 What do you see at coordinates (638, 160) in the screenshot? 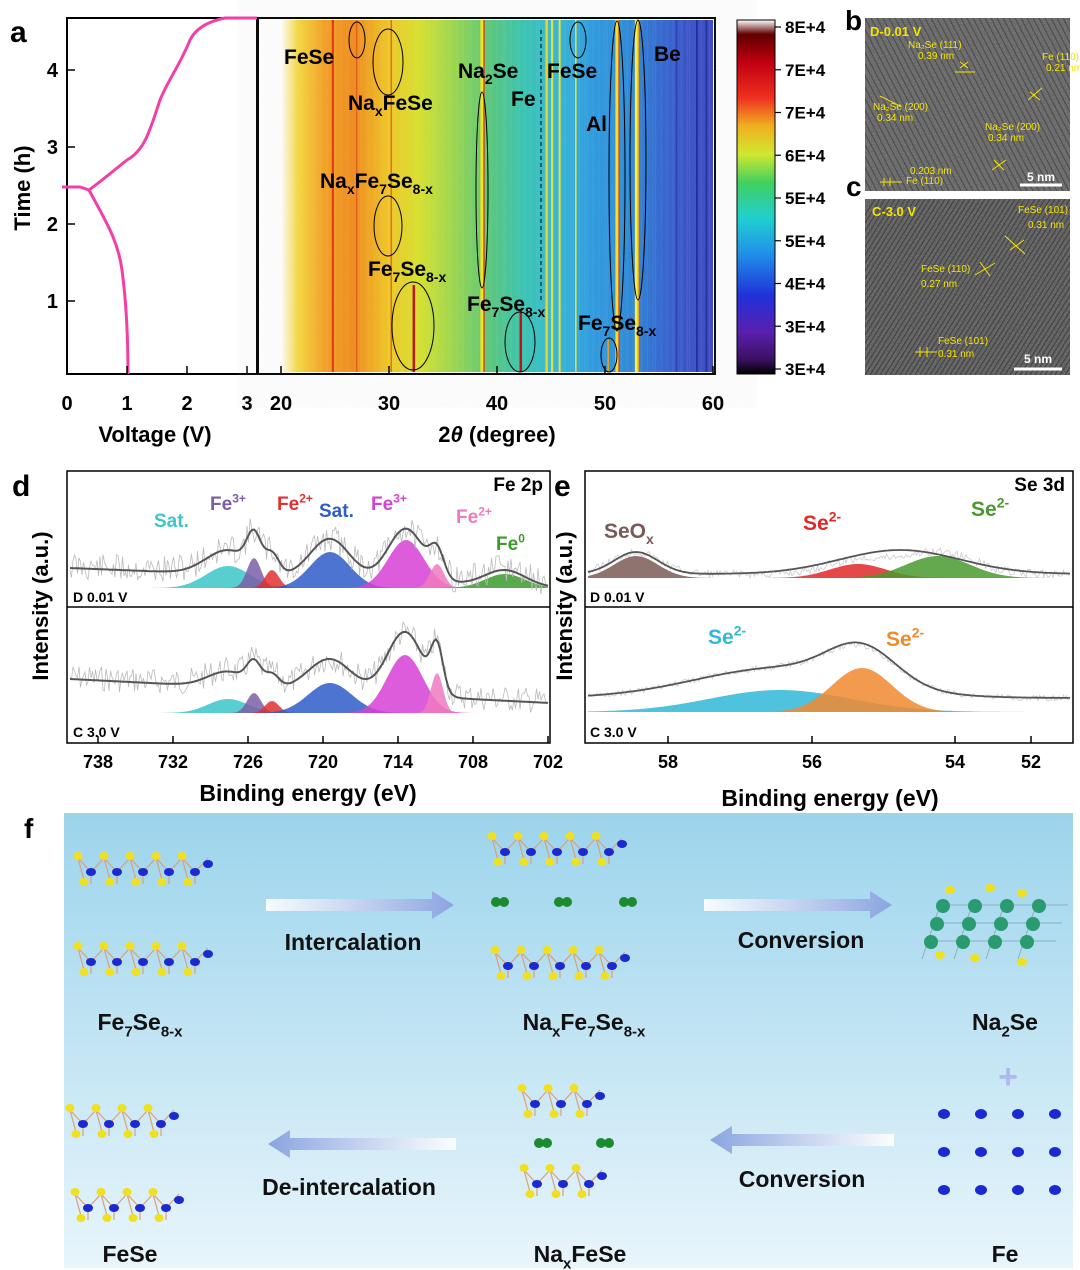
I see `ellipse-be` at bounding box center [638, 160].